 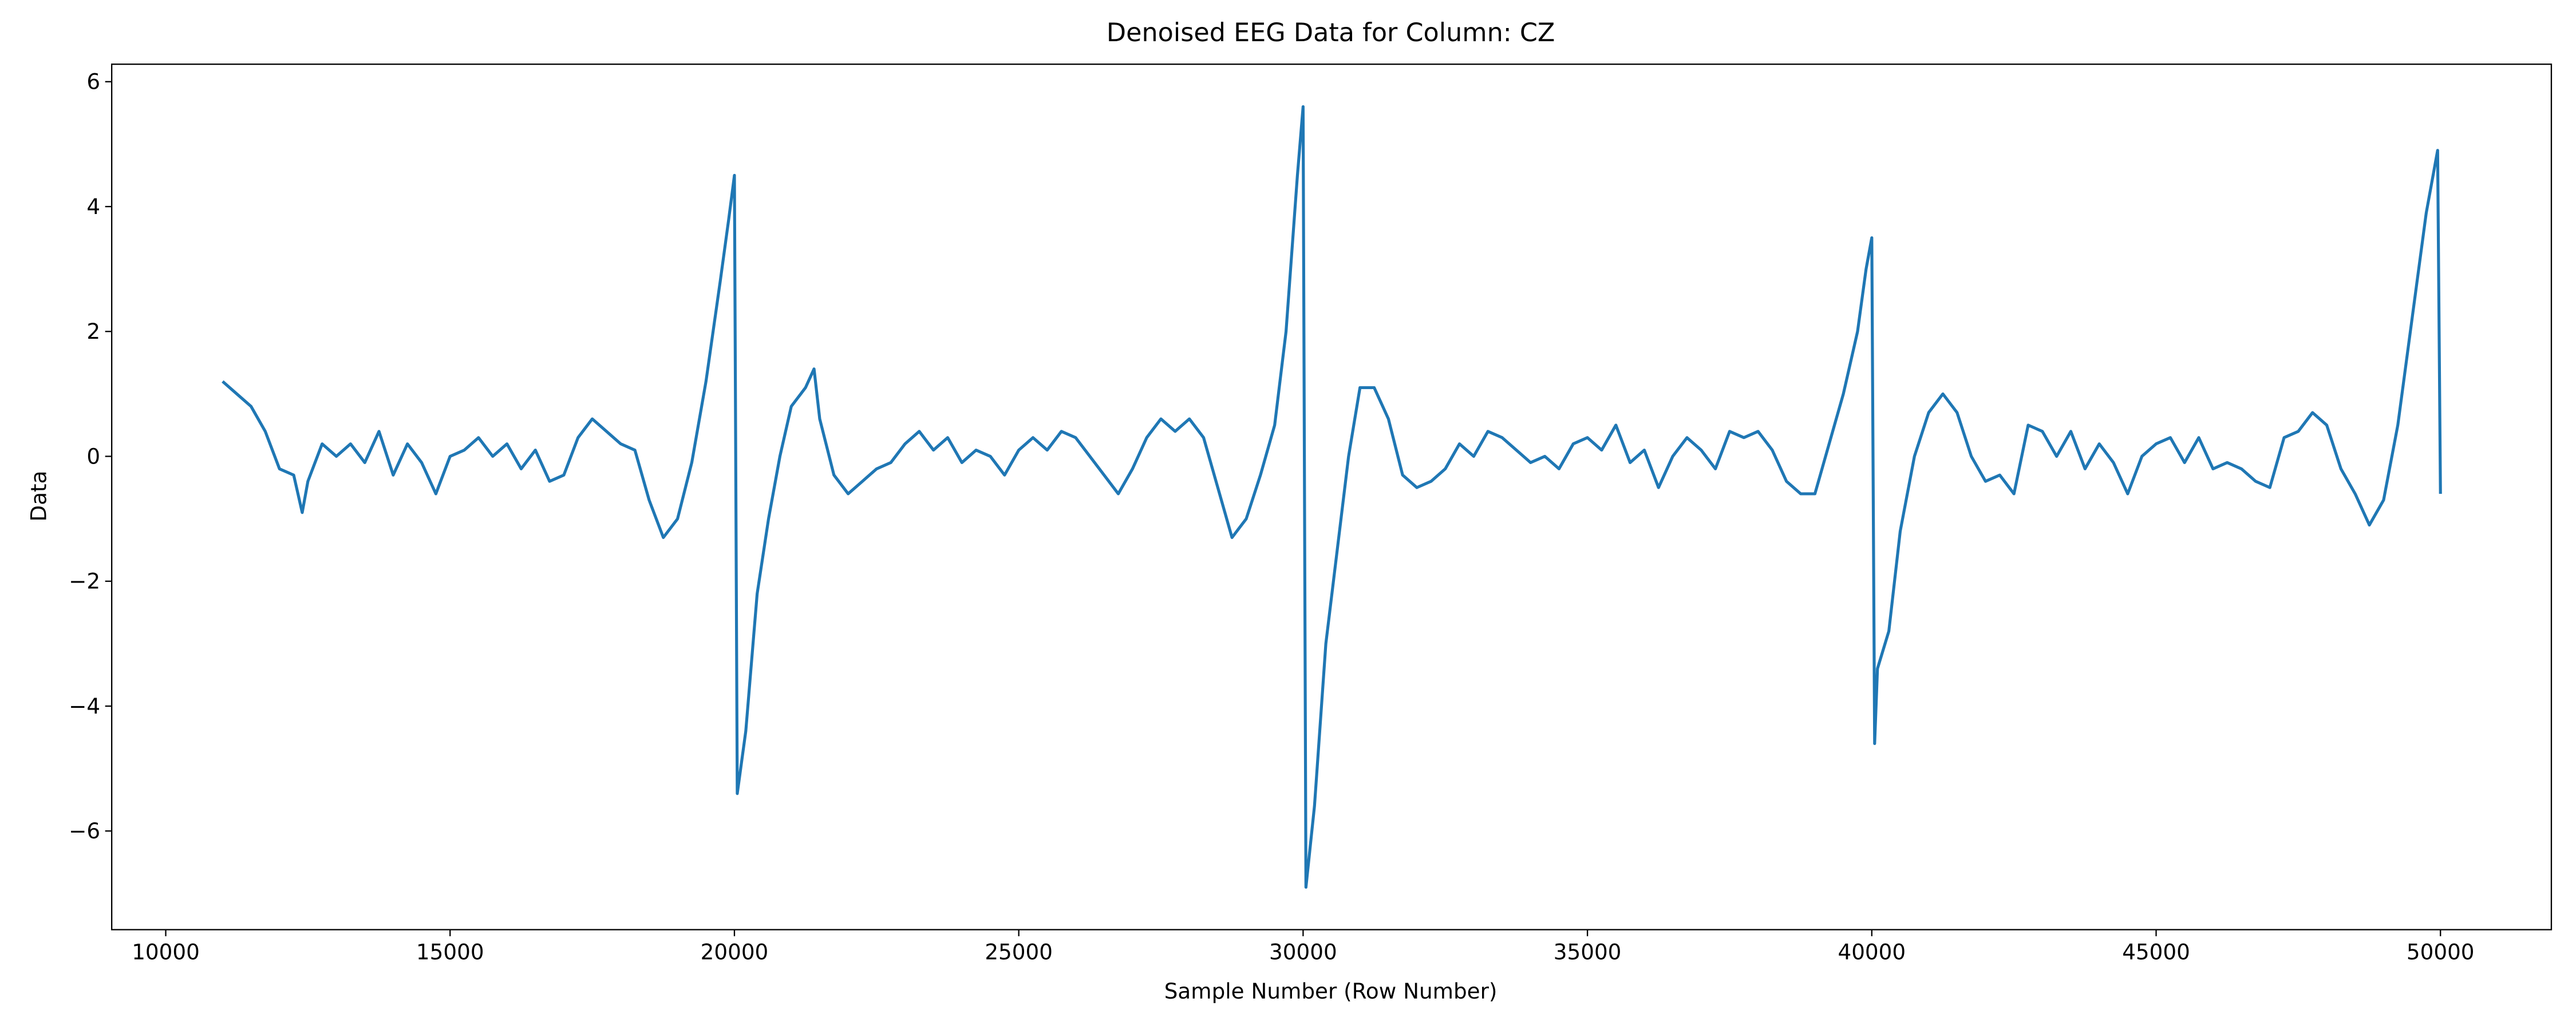 What do you see at coordinates (1331, 991) in the screenshot?
I see `x-axis-label: Sample Number (Row Number)` at bounding box center [1331, 991].